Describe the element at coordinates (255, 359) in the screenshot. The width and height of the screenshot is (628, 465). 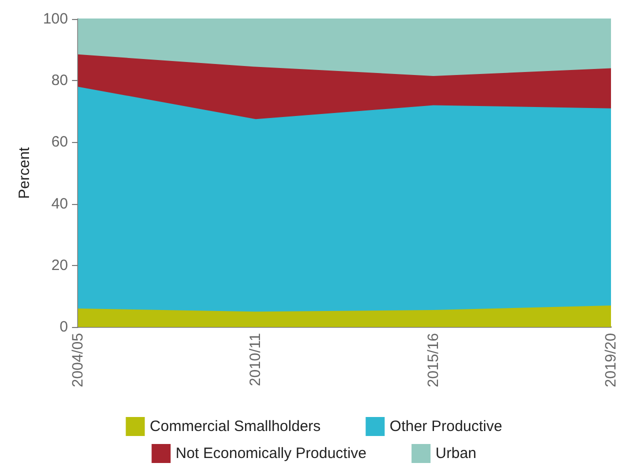
I see `x-tick-label: 2010/11` at that location.